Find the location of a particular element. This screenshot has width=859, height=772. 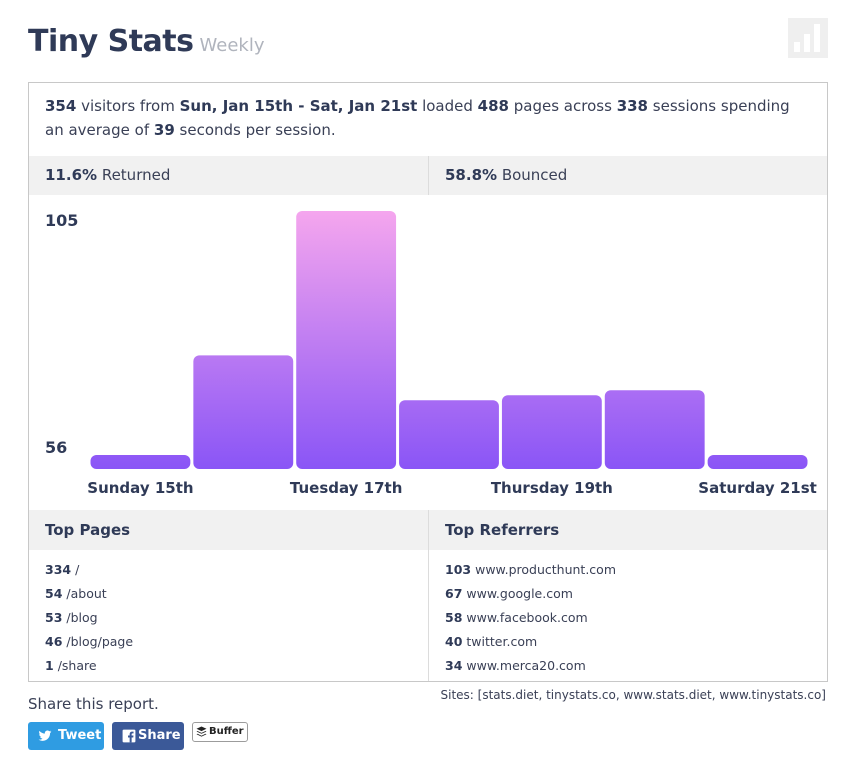

list-item: 334/ is located at coordinates (236, 570).